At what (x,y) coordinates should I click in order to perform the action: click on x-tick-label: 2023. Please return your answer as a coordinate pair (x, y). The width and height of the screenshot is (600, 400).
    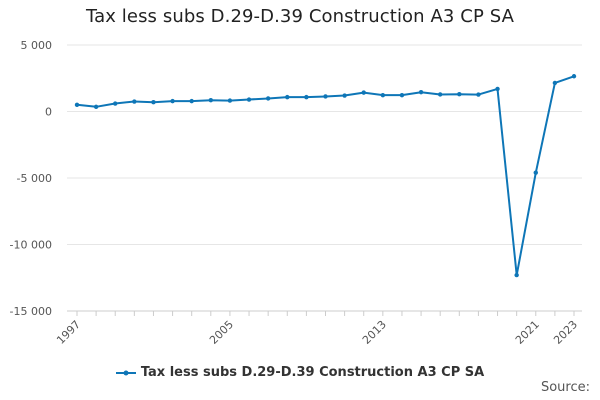
    Looking at the image, I should click on (565, 332).